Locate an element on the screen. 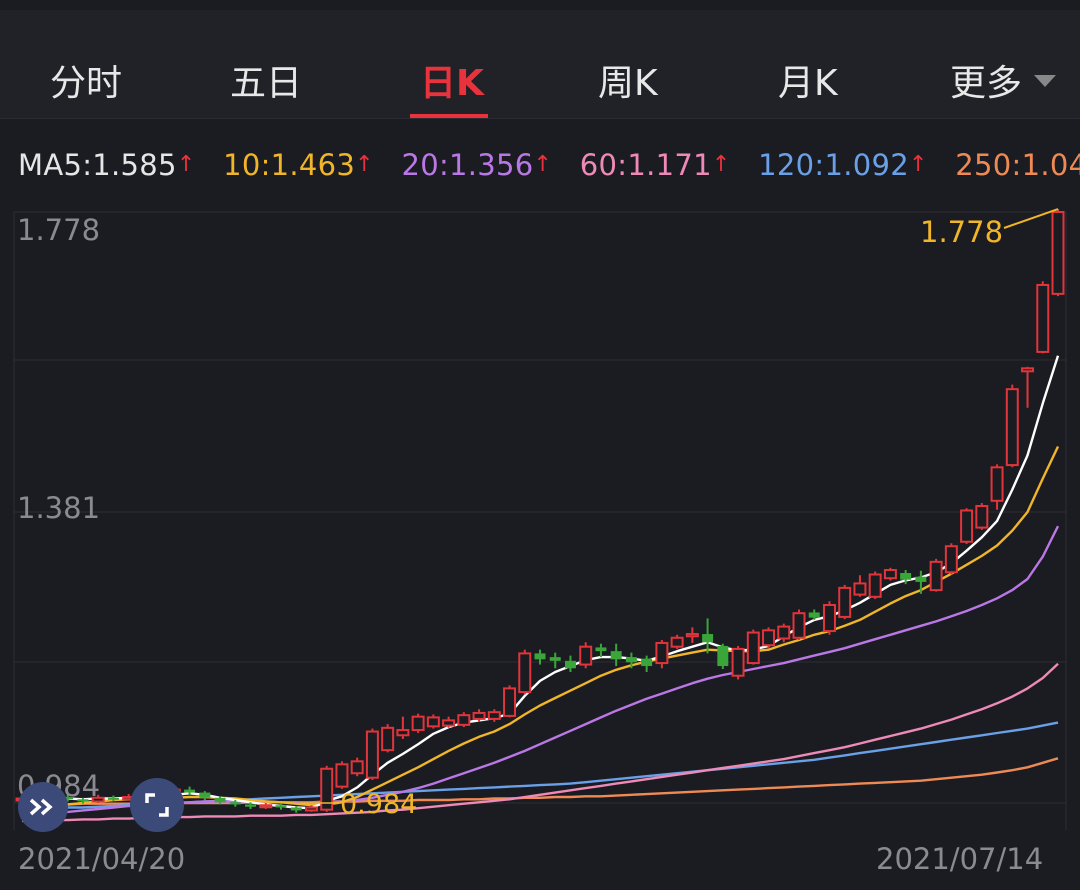 This screenshot has height=890, width=1080. tab-monthly-k: 月K is located at coordinates (808, 83).